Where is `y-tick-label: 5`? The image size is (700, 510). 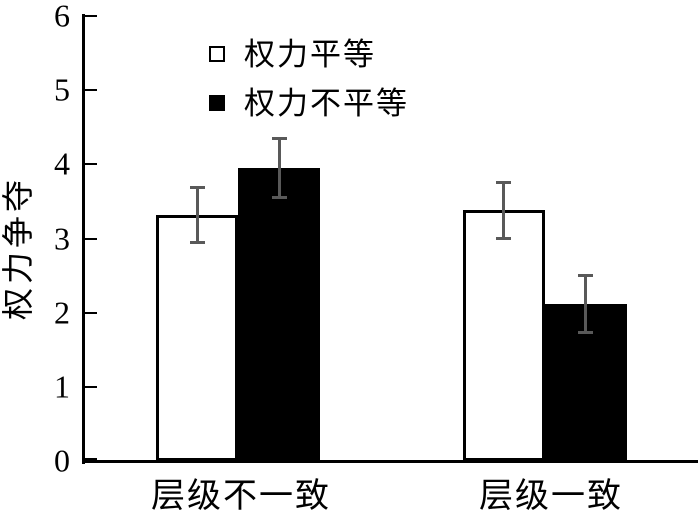 y-tick-label: 5 is located at coordinates (62, 89).